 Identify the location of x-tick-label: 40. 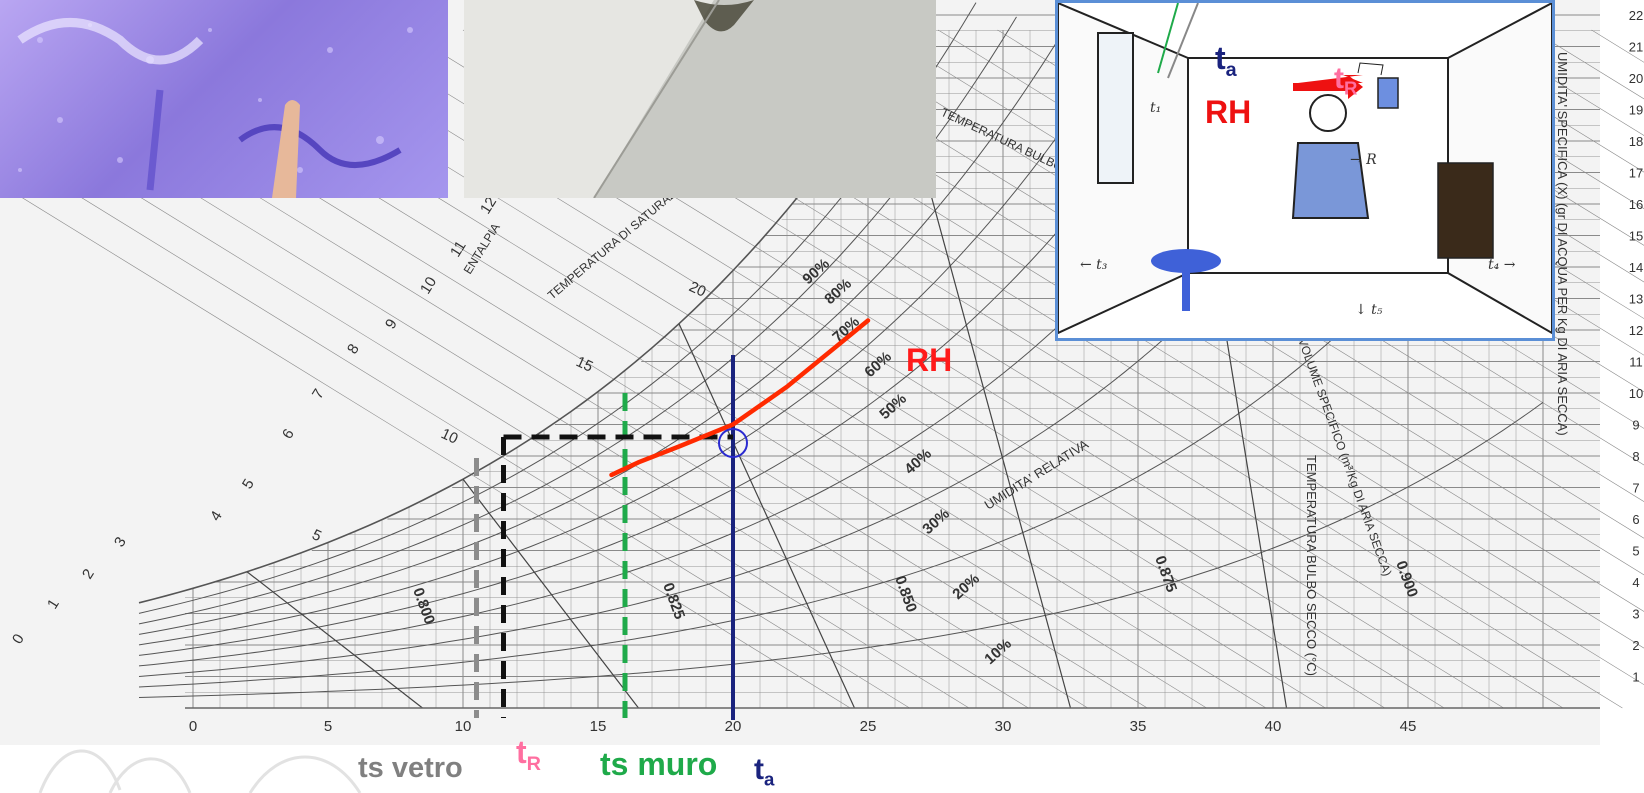
(1273, 726).